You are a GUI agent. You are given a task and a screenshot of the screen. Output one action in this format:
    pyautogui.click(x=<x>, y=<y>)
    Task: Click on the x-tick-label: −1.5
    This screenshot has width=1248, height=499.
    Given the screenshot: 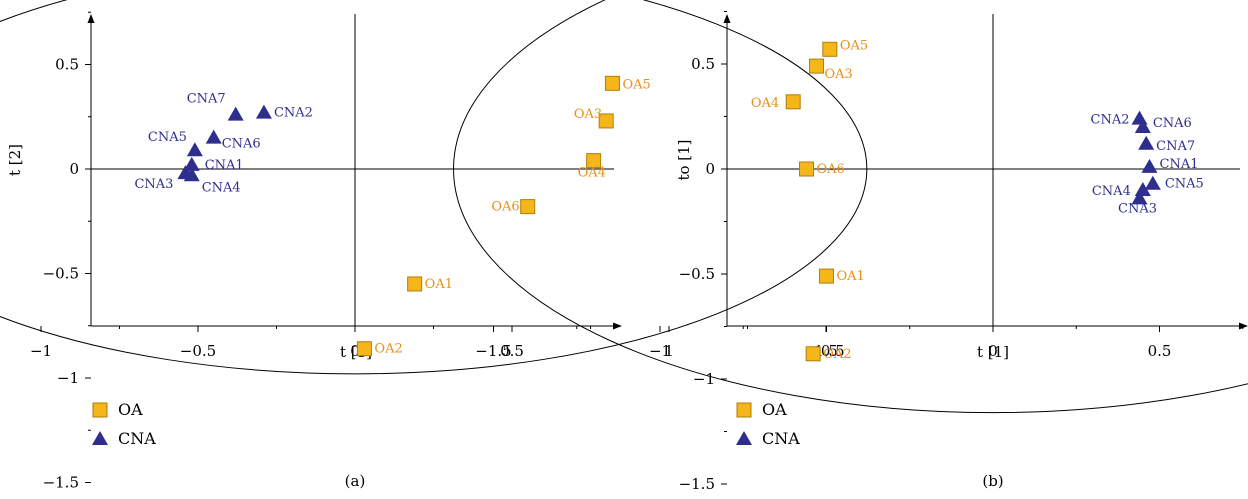 What is the action you would take?
    pyautogui.click(x=493, y=351)
    